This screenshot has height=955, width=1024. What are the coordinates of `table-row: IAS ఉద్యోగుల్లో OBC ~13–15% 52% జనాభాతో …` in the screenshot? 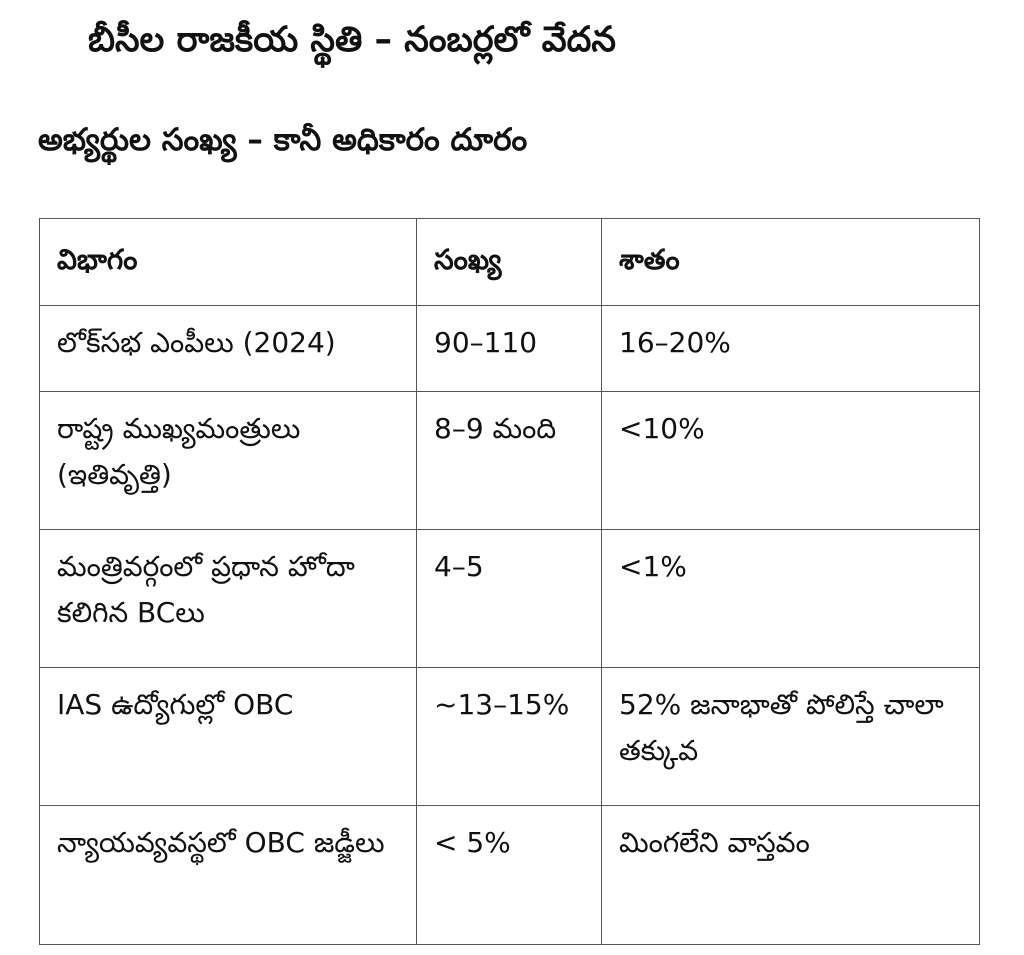 It's located at (509, 736).